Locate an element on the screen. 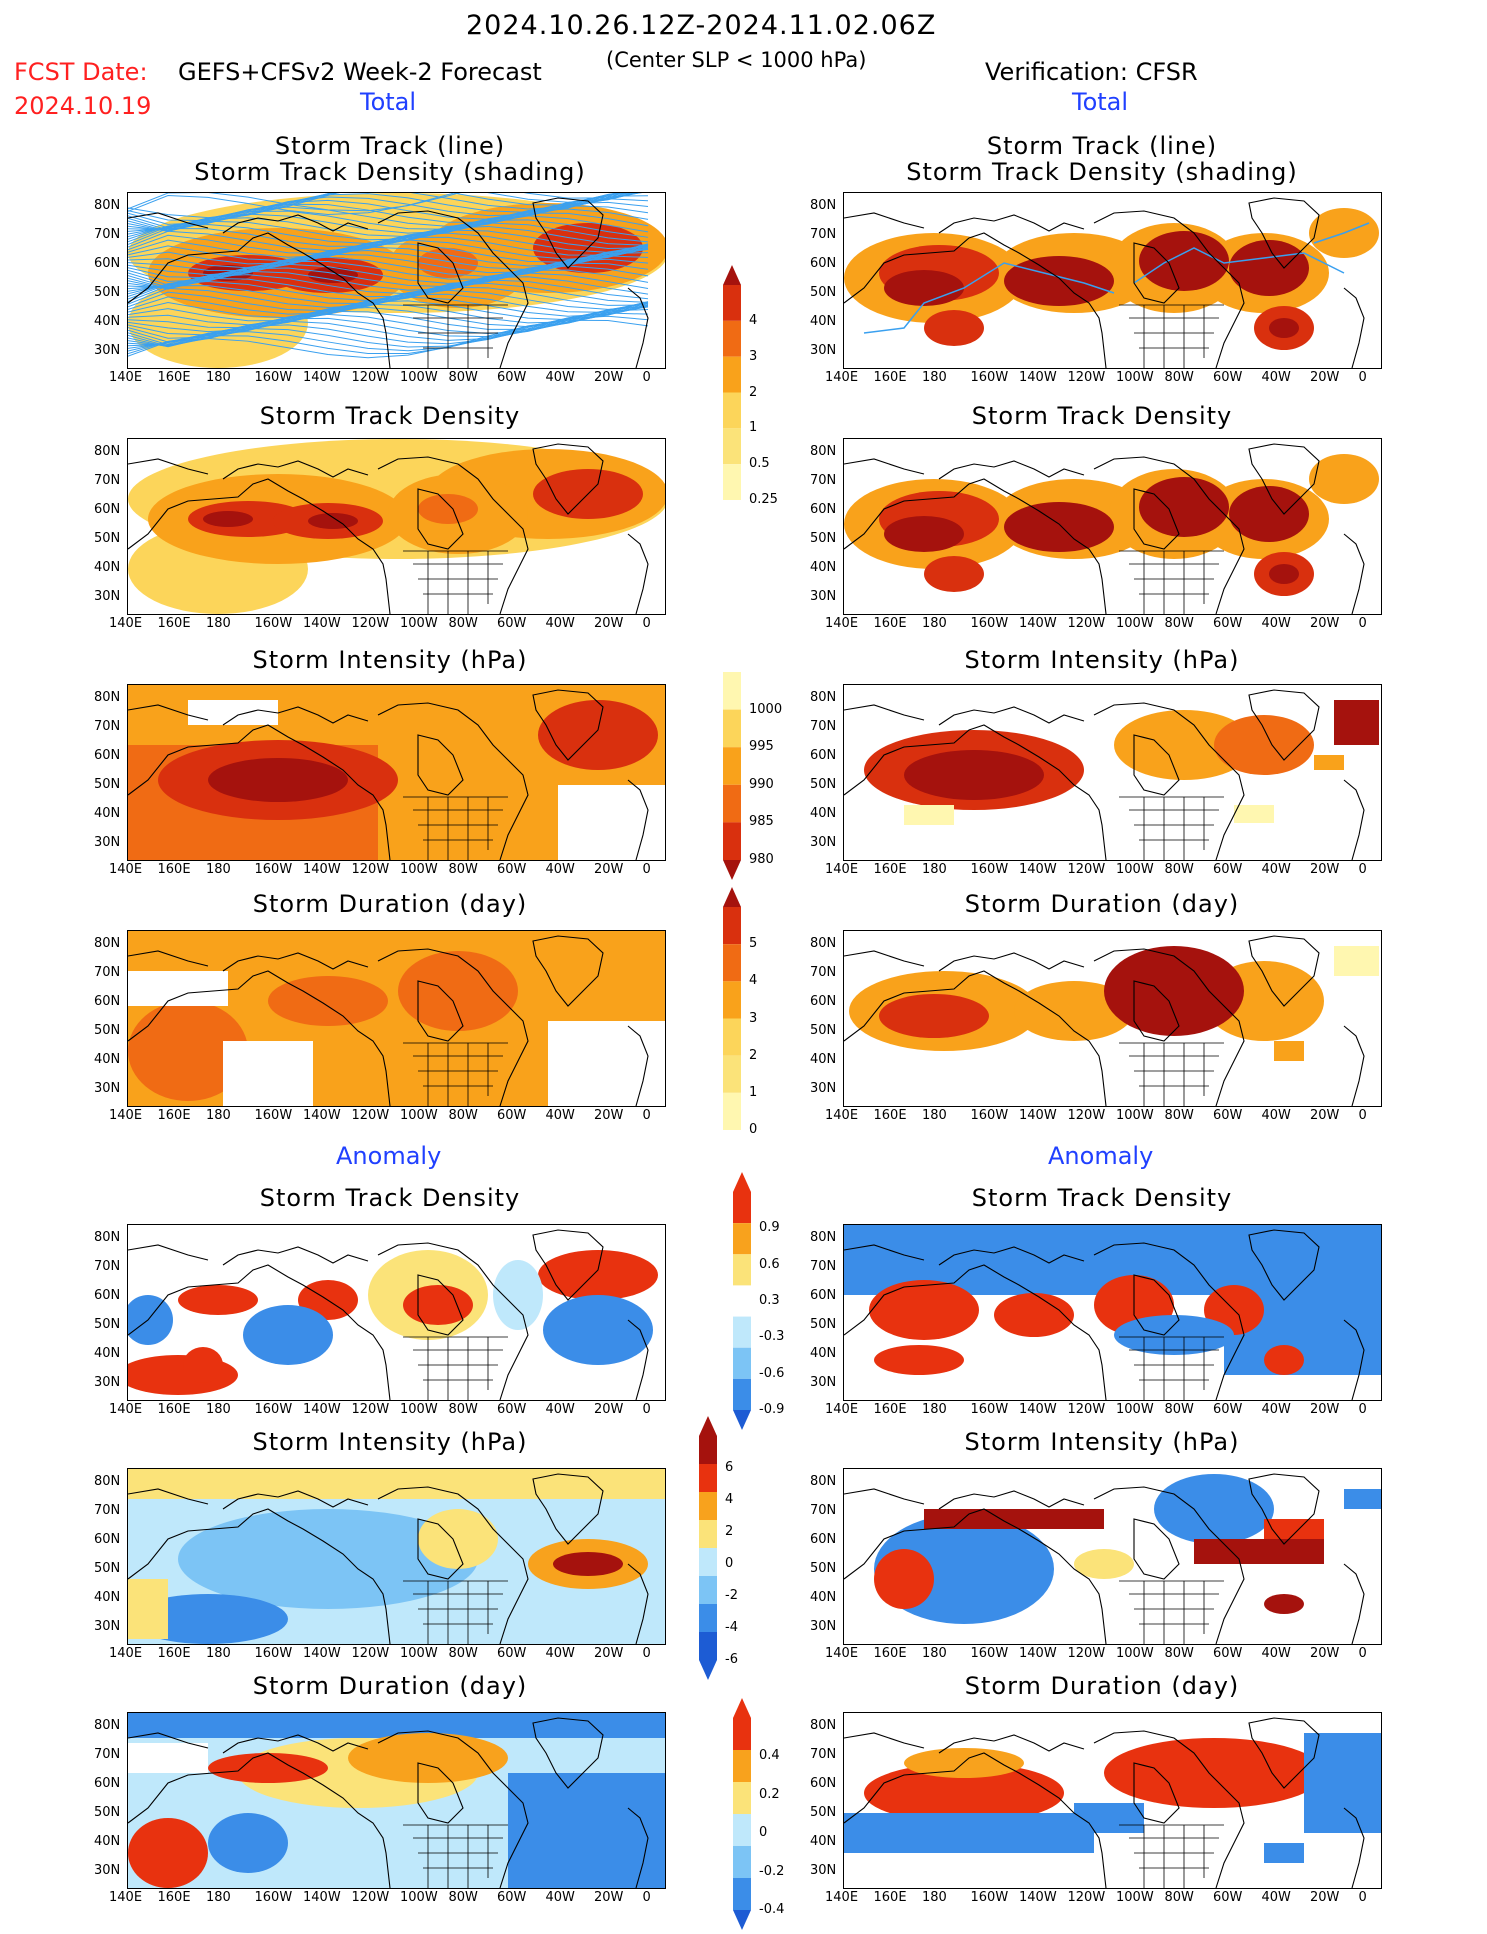  fill-lightyellow is located at coordinates (1356, 961).